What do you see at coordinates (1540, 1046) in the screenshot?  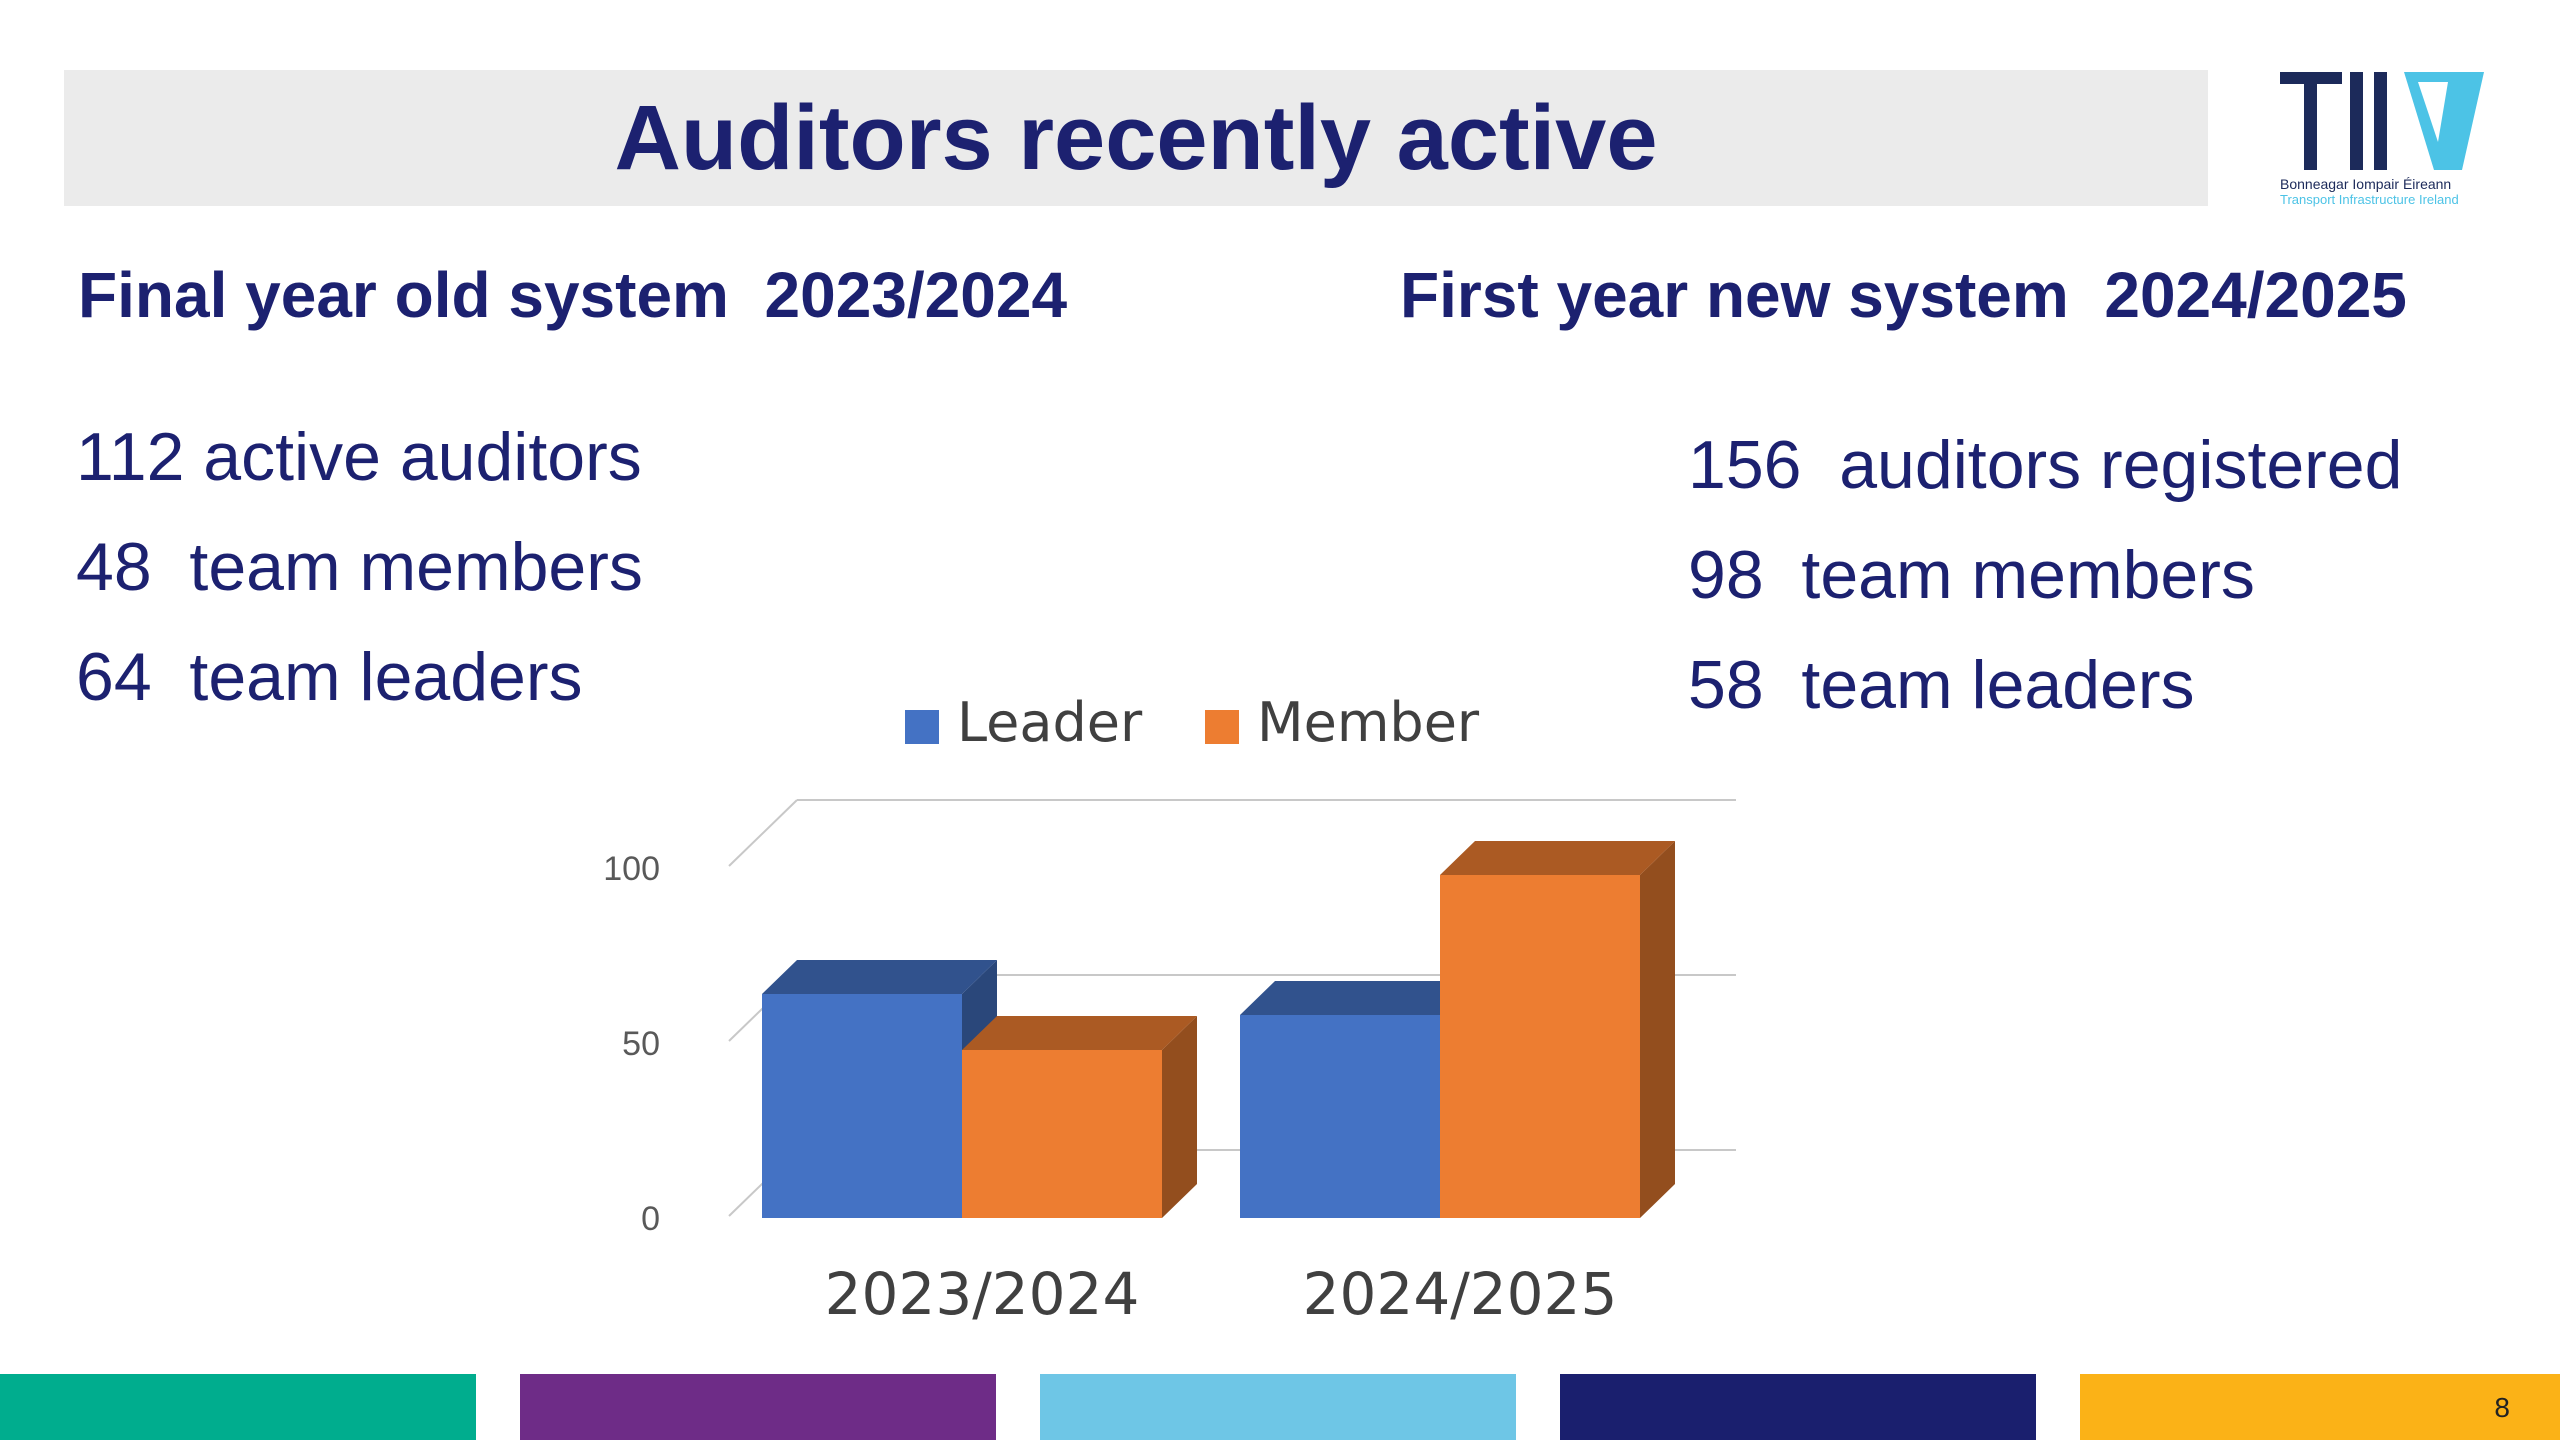 I see `bar-member-2024-2025` at bounding box center [1540, 1046].